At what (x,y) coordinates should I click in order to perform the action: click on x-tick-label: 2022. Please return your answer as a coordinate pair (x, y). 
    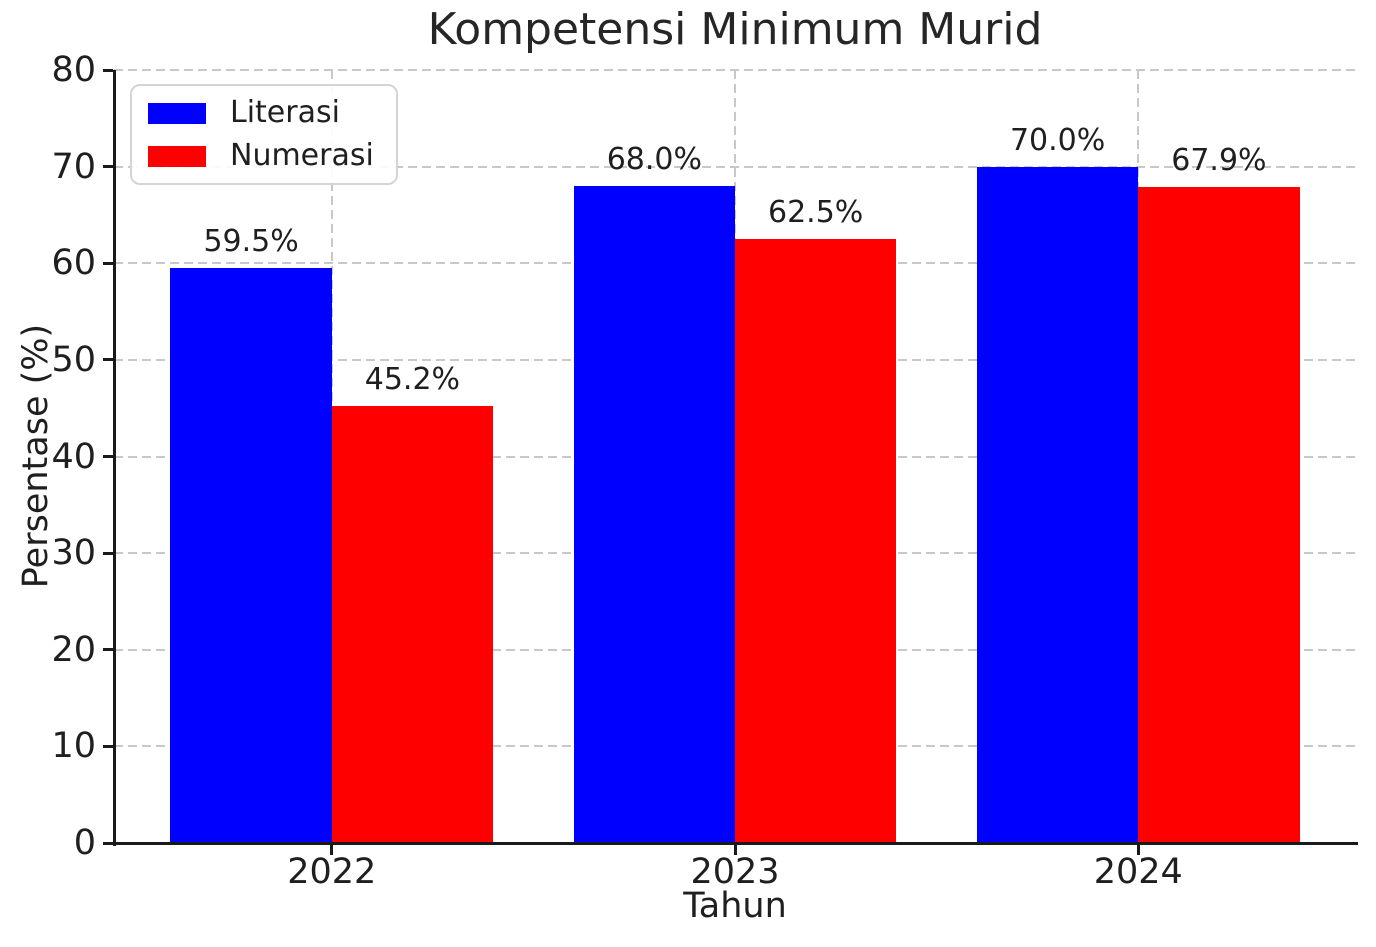
    Looking at the image, I should click on (332, 872).